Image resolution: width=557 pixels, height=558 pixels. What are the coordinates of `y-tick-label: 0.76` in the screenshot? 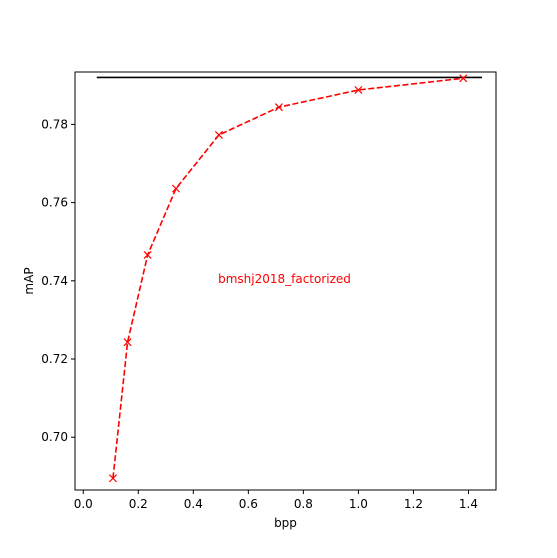 It's located at (54, 203).